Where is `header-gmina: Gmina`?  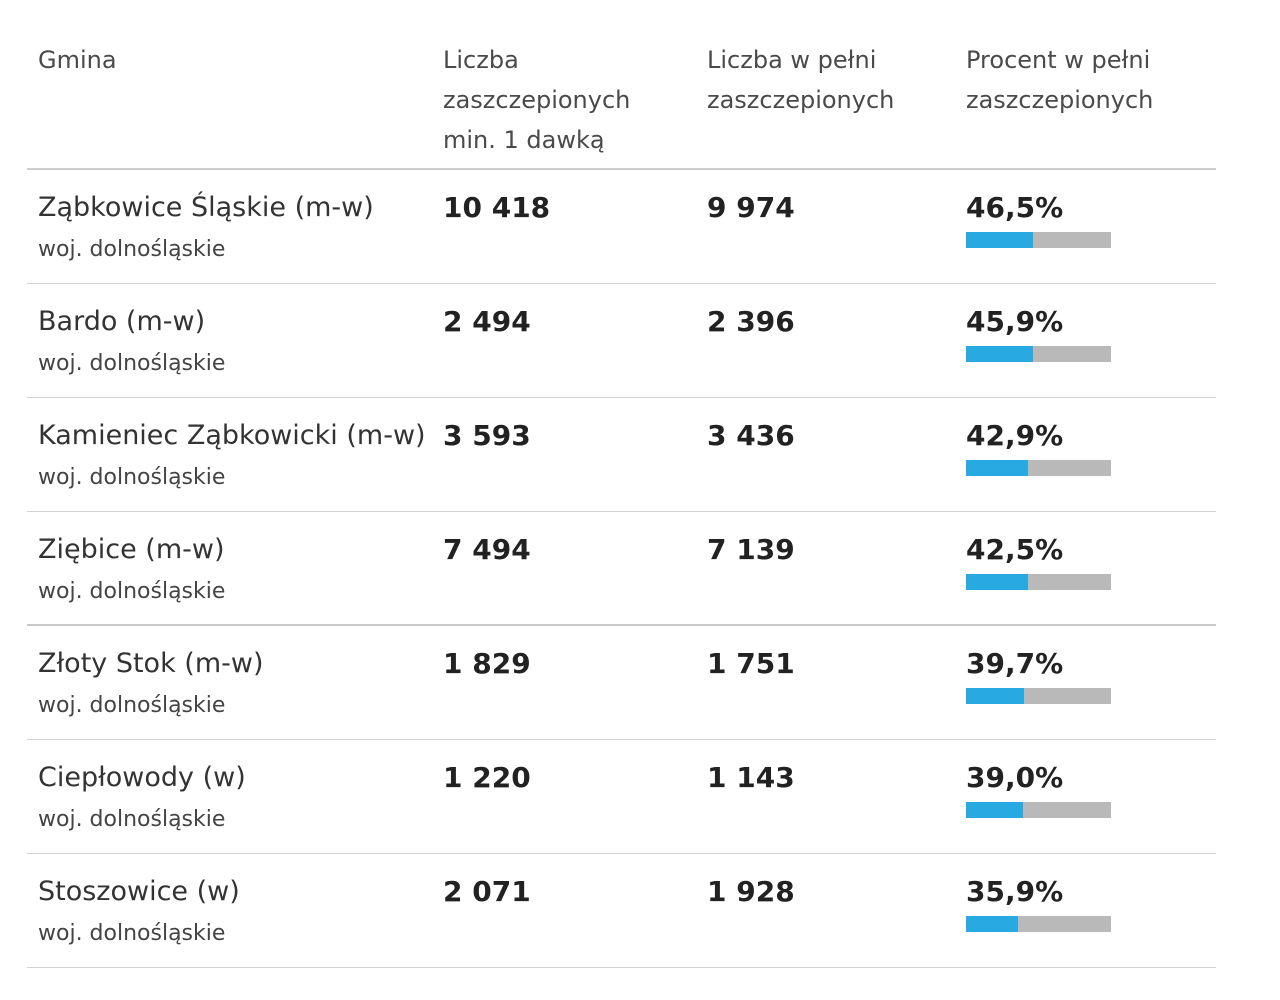 header-gmina: Gmina is located at coordinates (77, 60).